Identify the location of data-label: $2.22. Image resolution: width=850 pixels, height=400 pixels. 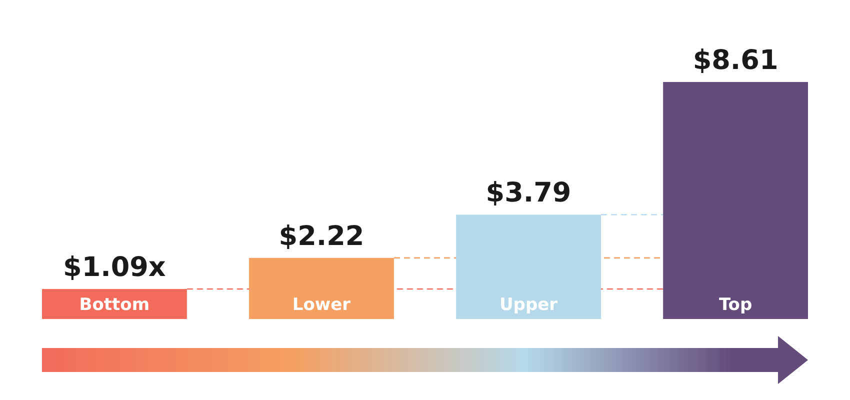
(321, 236).